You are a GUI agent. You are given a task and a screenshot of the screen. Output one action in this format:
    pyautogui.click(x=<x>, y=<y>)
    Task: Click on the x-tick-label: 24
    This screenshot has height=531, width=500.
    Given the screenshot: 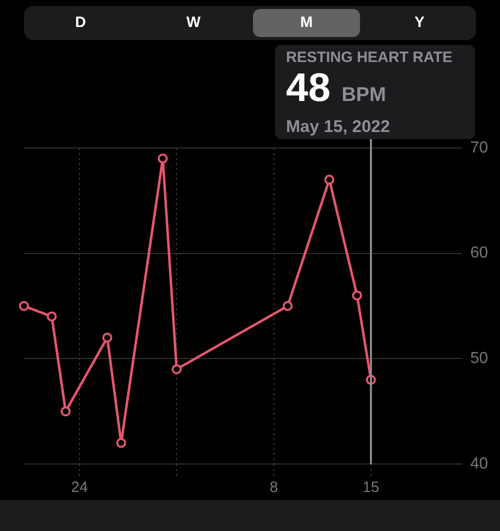 What is the action you would take?
    pyautogui.click(x=79, y=487)
    